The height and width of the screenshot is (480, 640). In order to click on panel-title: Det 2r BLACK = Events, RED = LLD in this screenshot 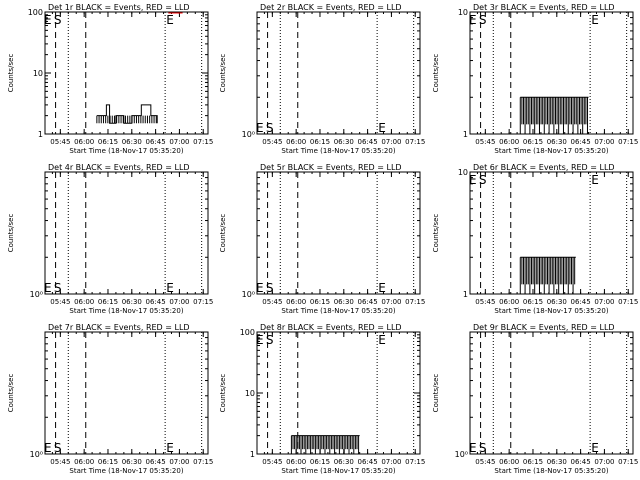, I will do `click(331, 7)`.